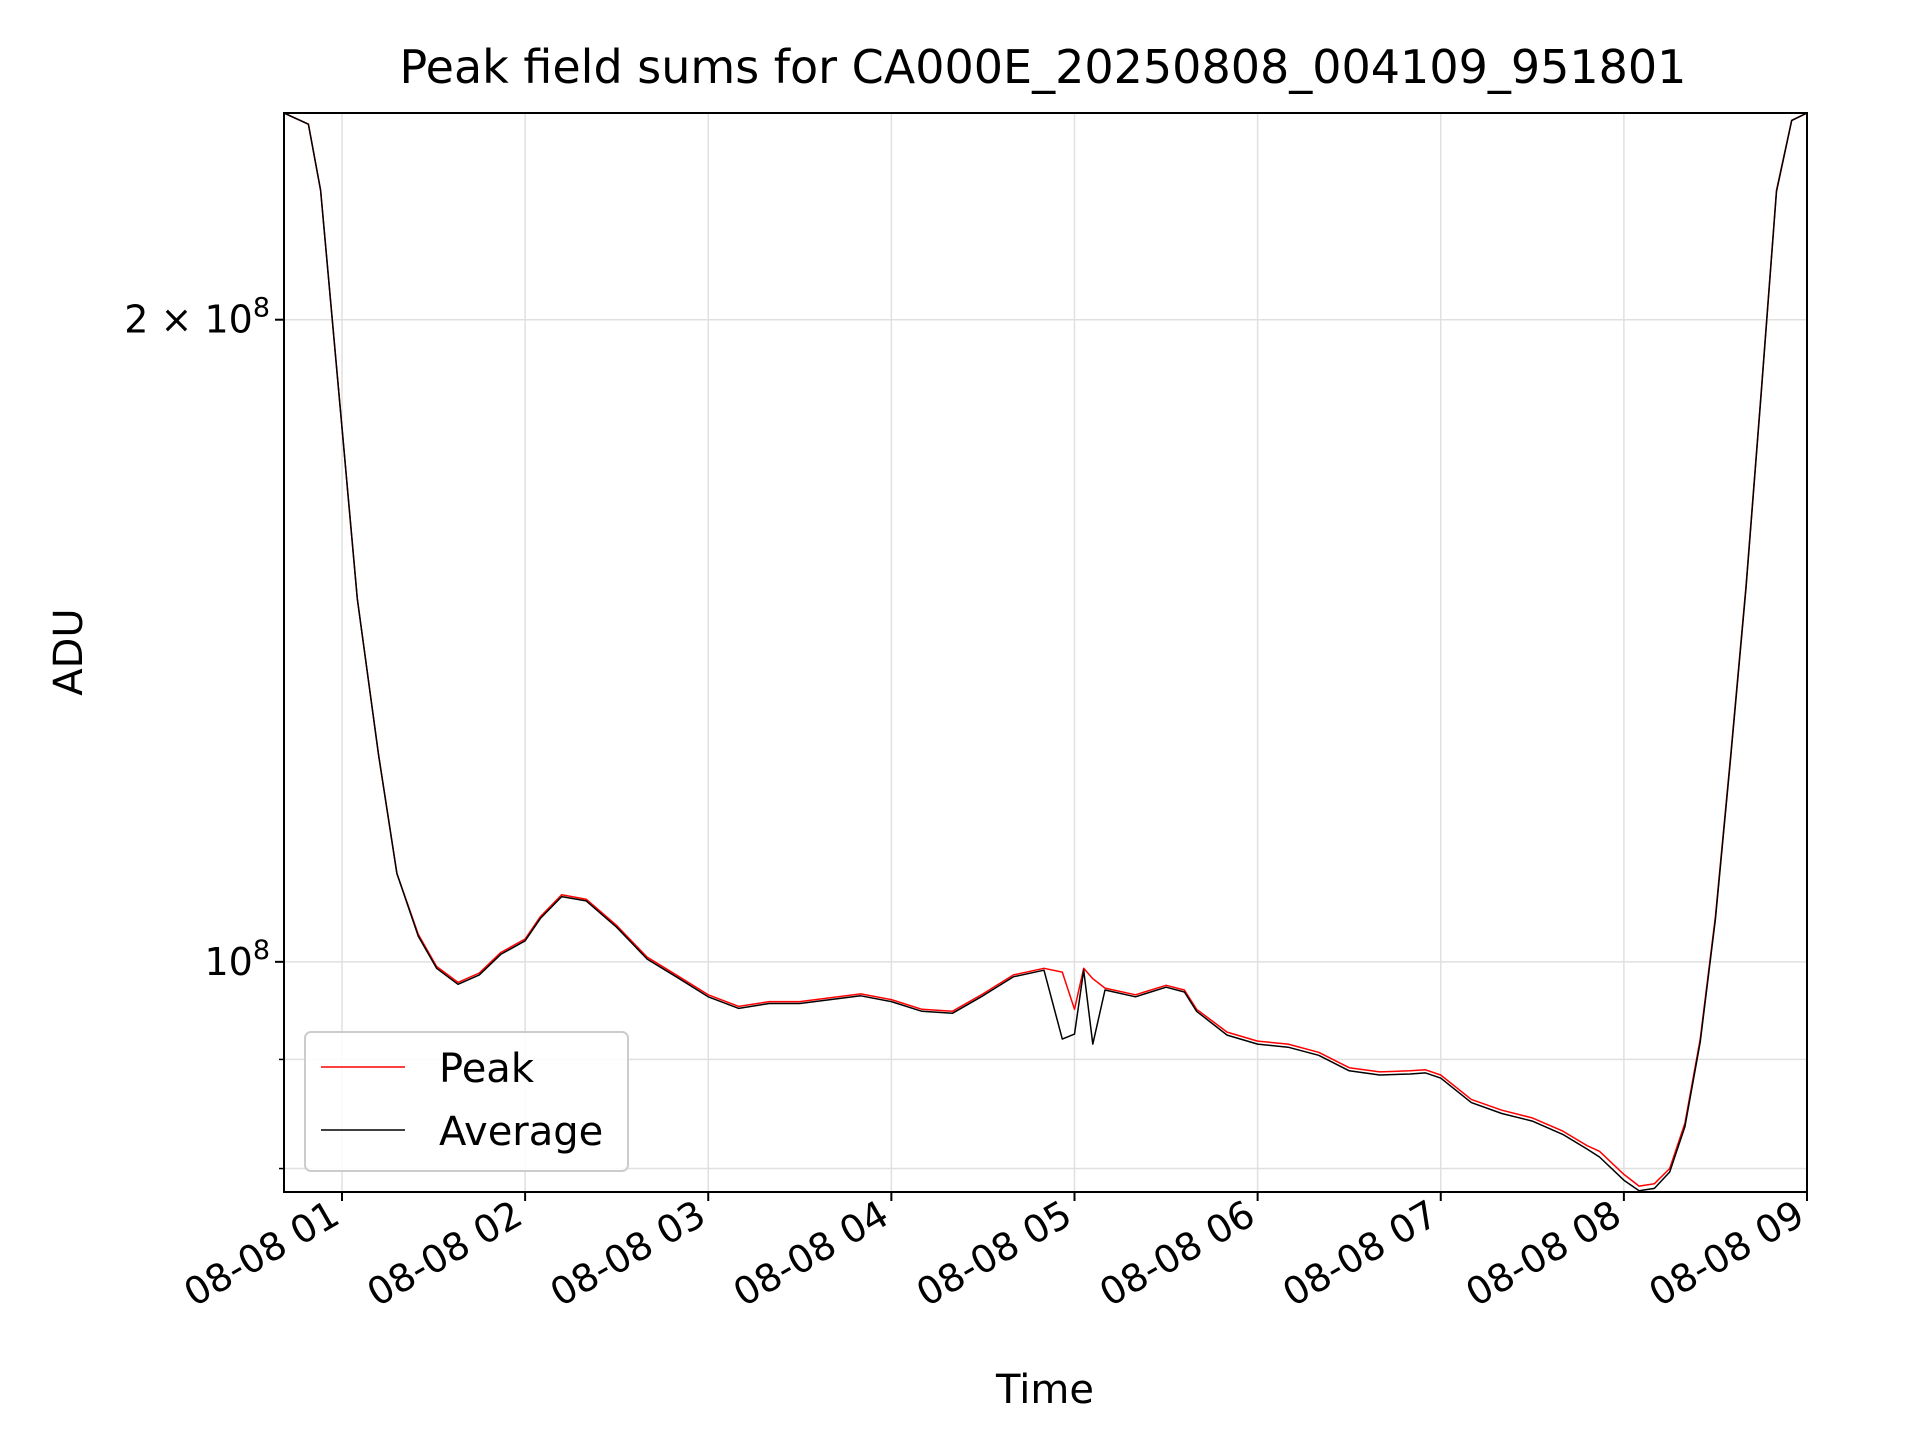 The height and width of the screenshot is (1440, 1920). I want to click on legend: Peak Average, so click(466, 1101).